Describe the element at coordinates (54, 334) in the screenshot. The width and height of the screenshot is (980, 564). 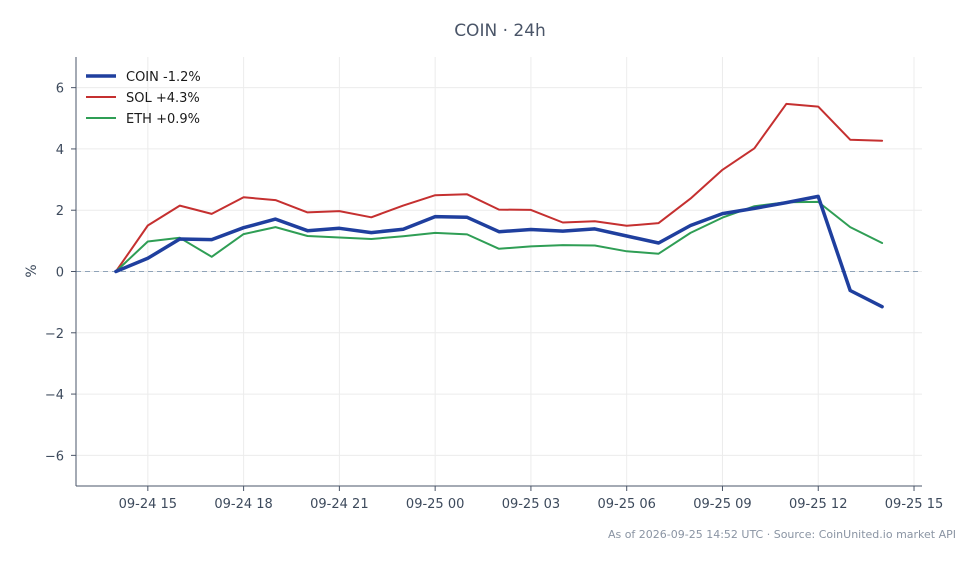
I see `y-tick-label: −2` at that location.